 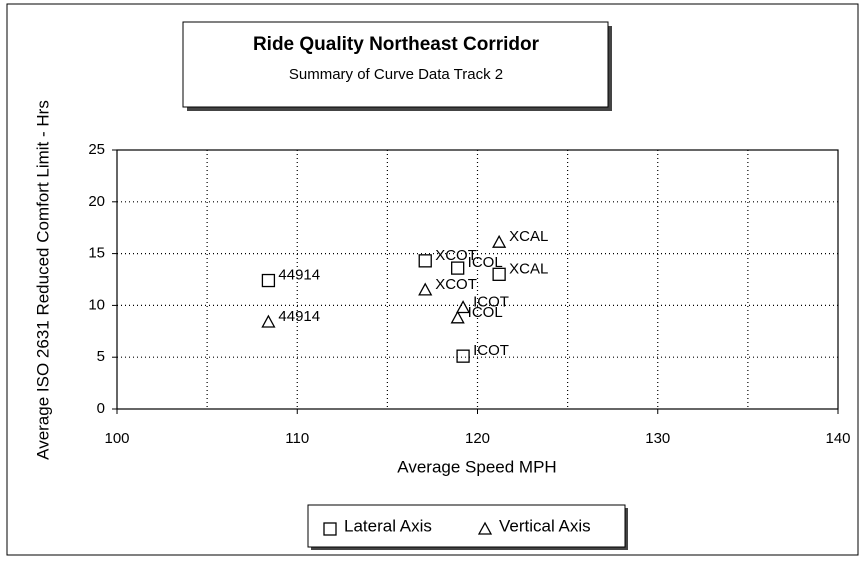 What do you see at coordinates (476, 466) in the screenshot?
I see `x-axis-label: Average Speed MPH` at bounding box center [476, 466].